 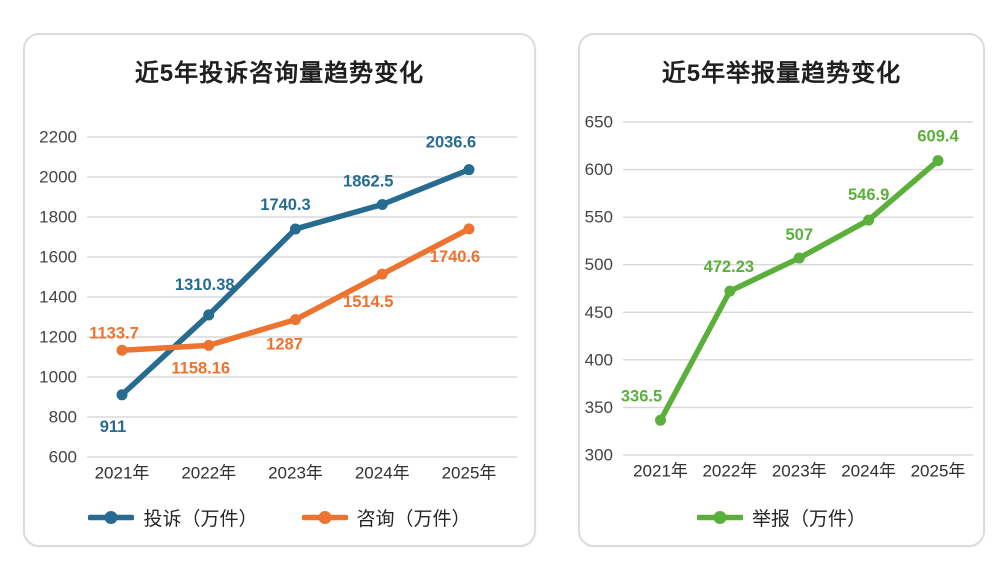 What do you see at coordinates (58, 217) in the screenshot?
I see `y-axis-tick-label: 1800` at bounding box center [58, 217].